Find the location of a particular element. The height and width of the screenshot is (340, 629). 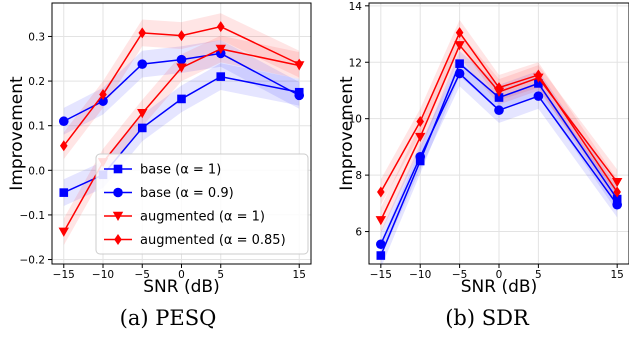

legend-label: augmented (α = 0.85) is located at coordinates (213, 240).